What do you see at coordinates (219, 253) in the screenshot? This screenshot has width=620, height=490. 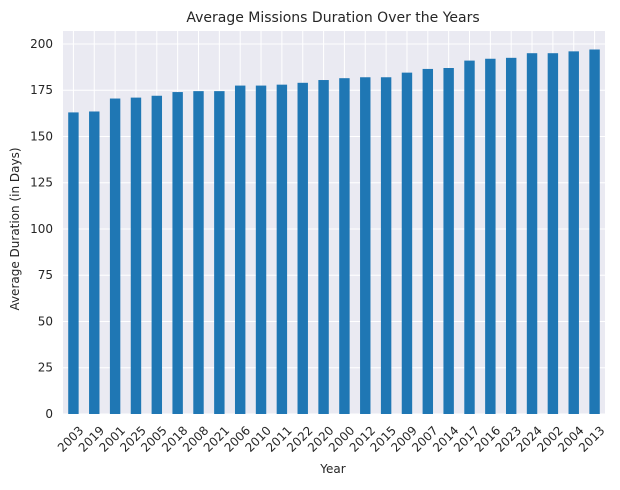 I see `bar-2021` at bounding box center [219, 253].